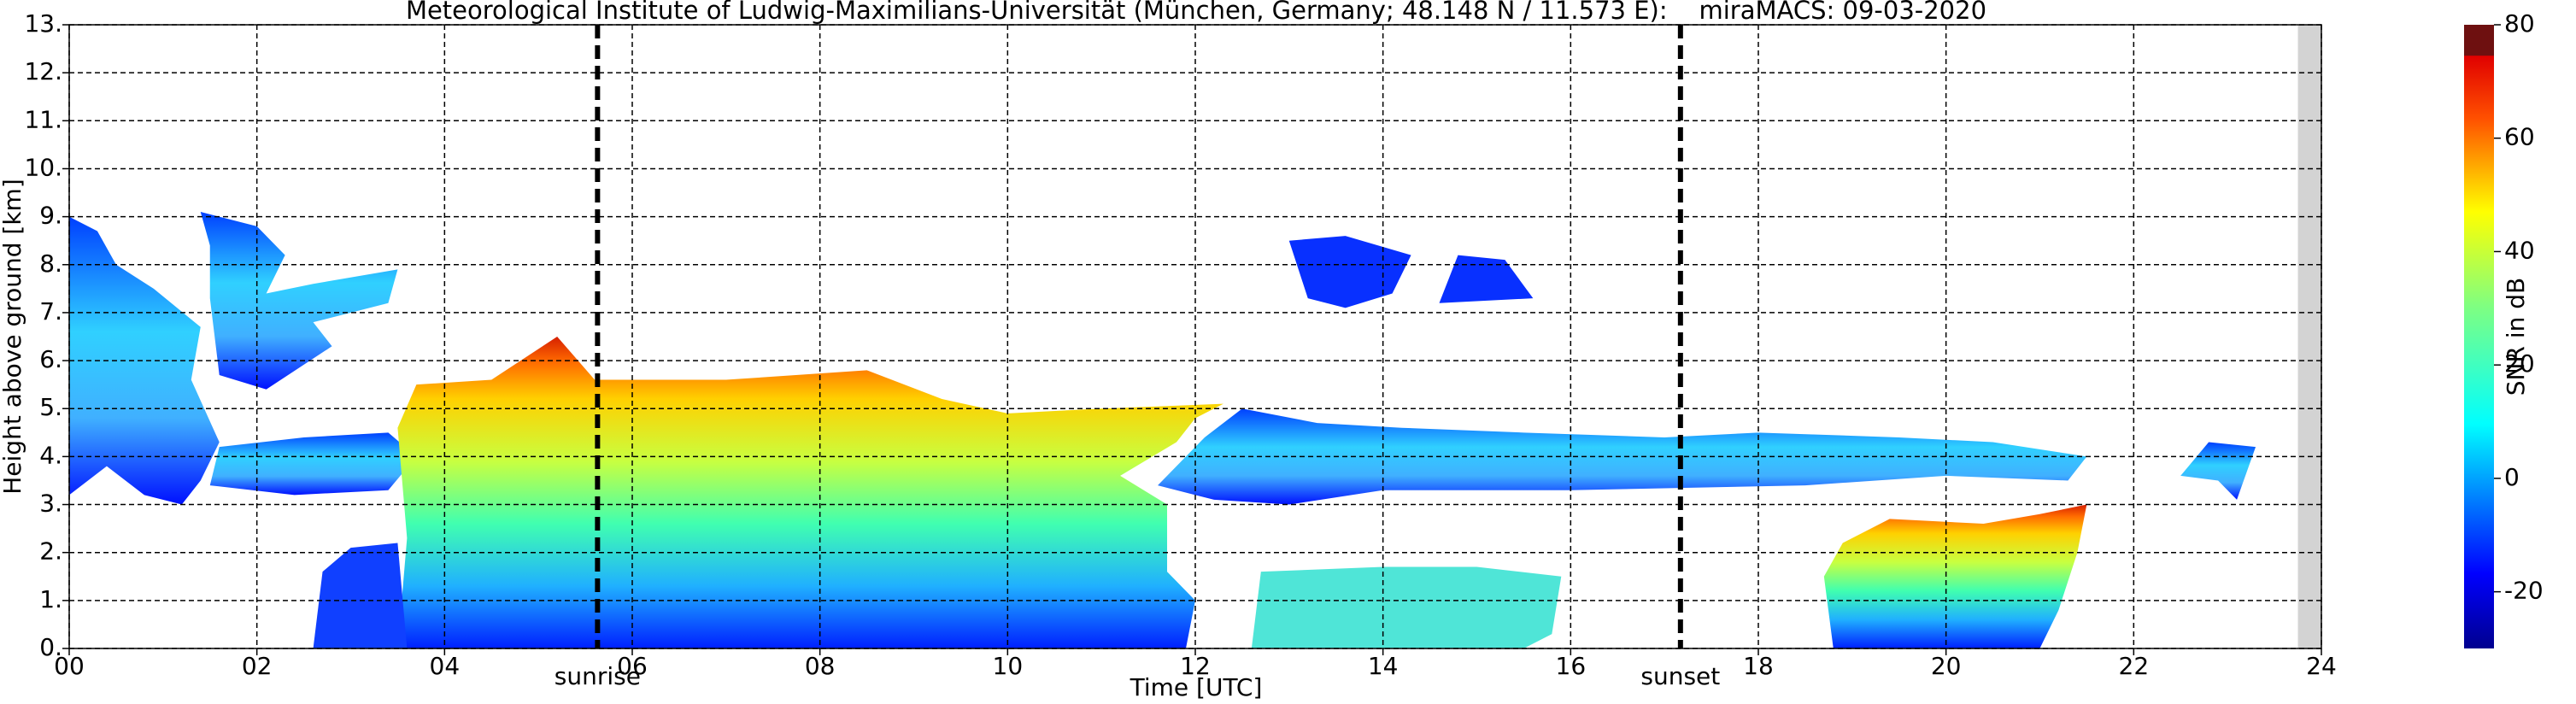 This screenshot has width=2576, height=704. I want to click on y-tick-label: 12., so click(43, 71).